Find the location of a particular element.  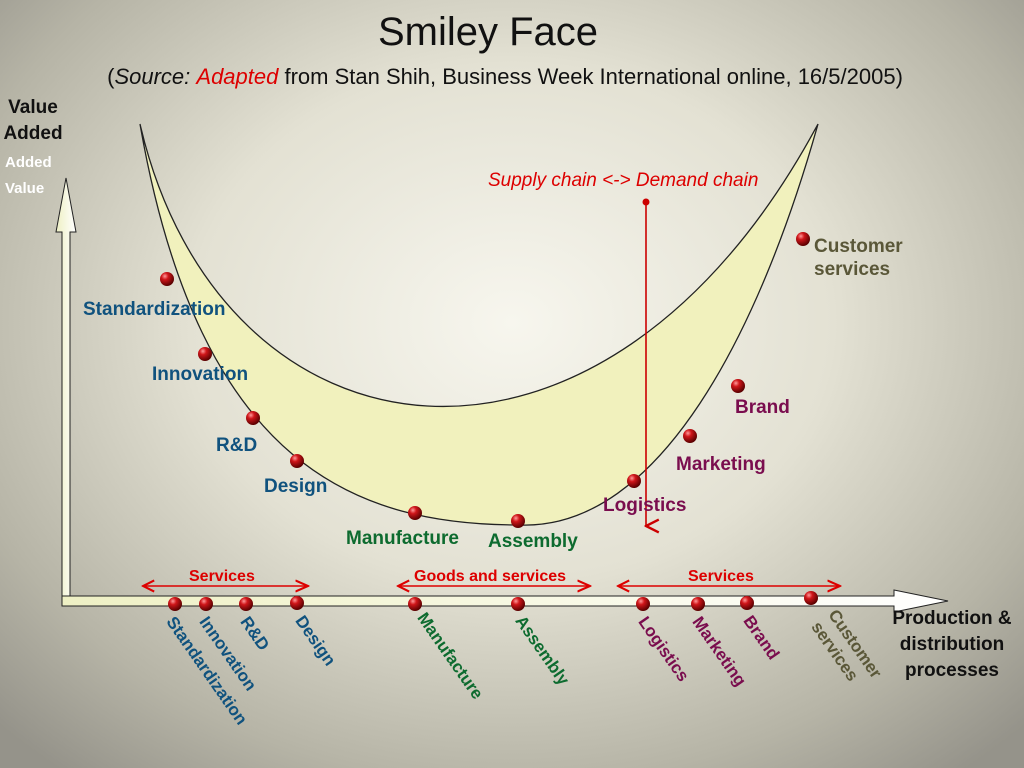

page-title: Smiley Face is located at coordinates (488, 32).